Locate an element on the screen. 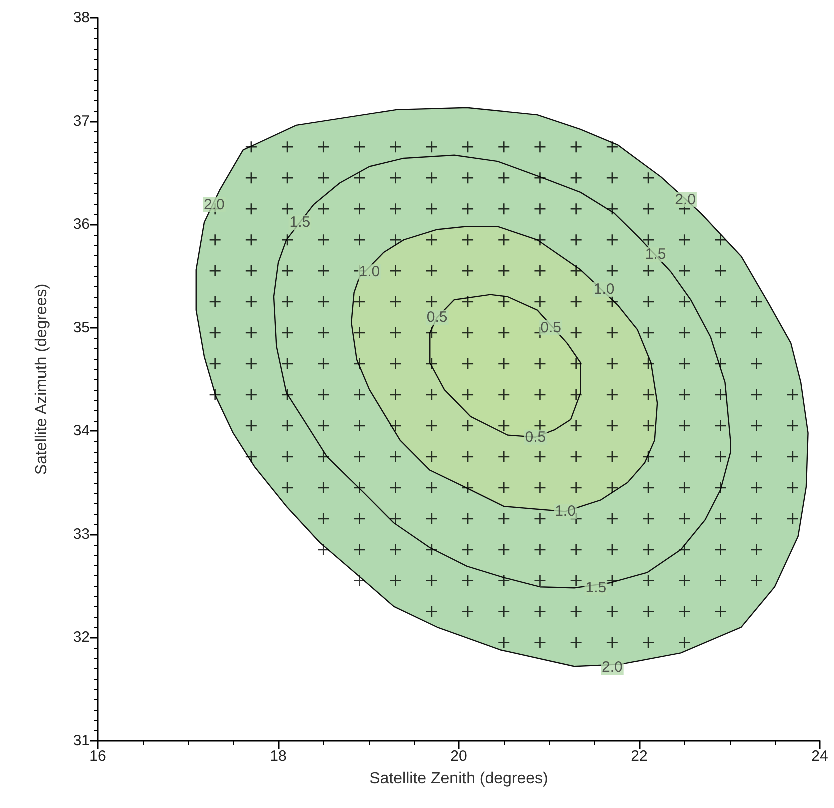 The image size is (834, 808). y-axis-title: Satellite Azimuth (degrees) is located at coordinates (42, 380).